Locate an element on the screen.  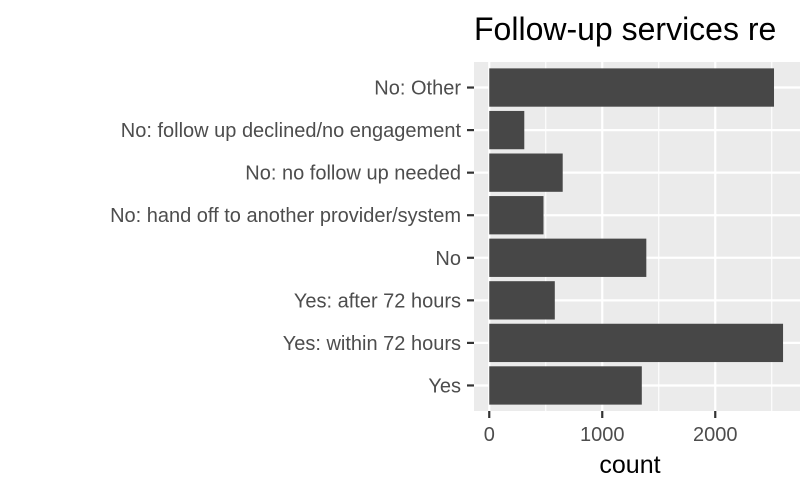
x-tick-label: 0 is located at coordinates (489, 435).